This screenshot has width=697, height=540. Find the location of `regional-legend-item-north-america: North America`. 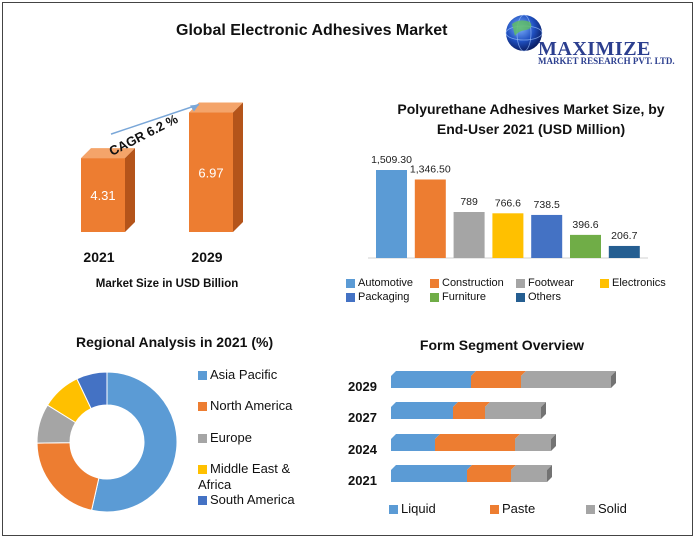

regional-legend-item-north-america: North America is located at coordinates (245, 405).